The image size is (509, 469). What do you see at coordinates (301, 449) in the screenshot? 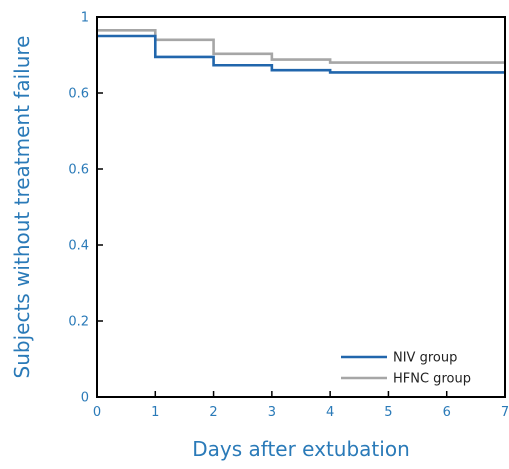
I see `x-axis-title: Days after extubation` at bounding box center [301, 449].